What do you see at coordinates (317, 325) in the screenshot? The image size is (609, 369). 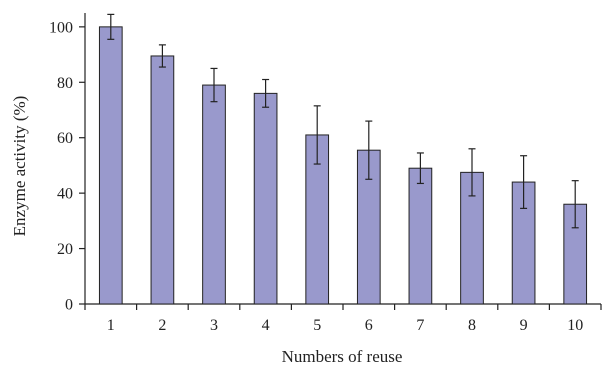 I see `x-tick-label: 5` at bounding box center [317, 325].